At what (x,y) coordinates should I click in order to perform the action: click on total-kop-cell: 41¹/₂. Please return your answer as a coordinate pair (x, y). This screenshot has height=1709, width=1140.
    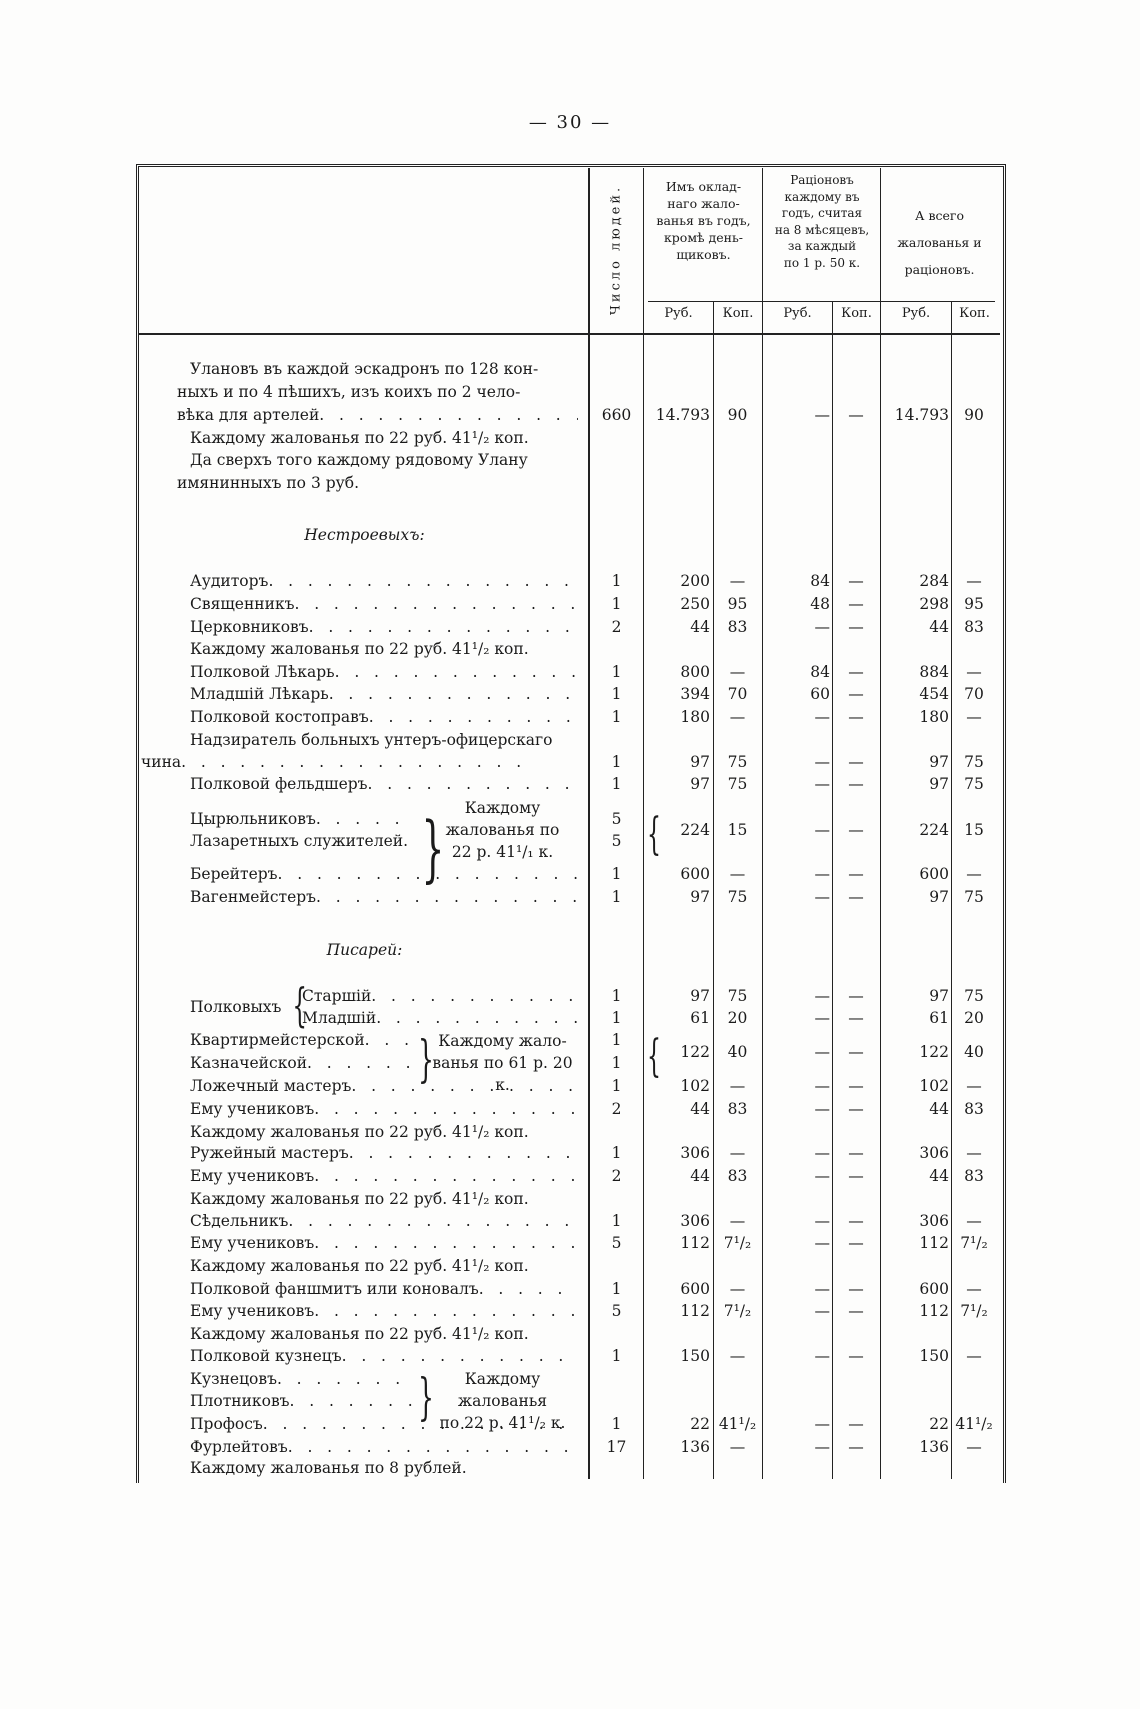
    Looking at the image, I should click on (974, 1423).